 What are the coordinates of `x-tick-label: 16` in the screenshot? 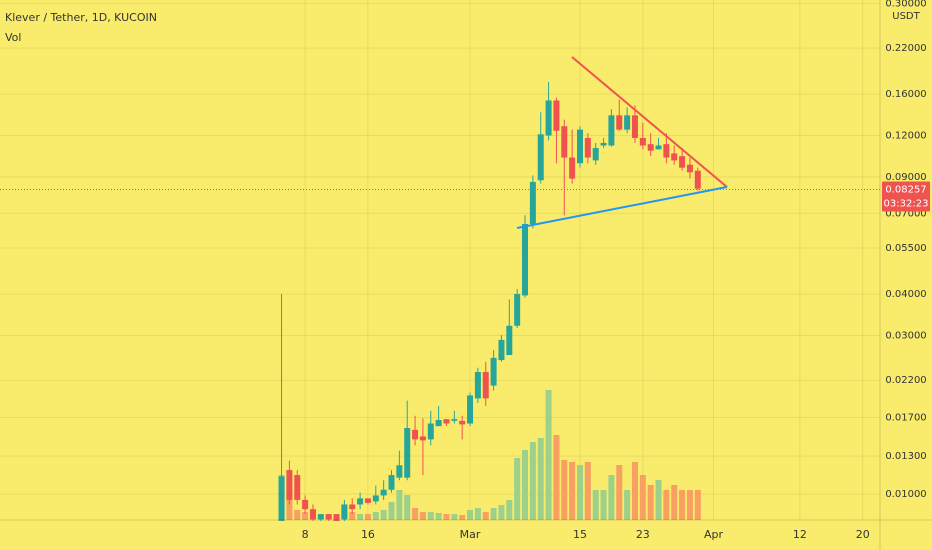 It's located at (368, 534).